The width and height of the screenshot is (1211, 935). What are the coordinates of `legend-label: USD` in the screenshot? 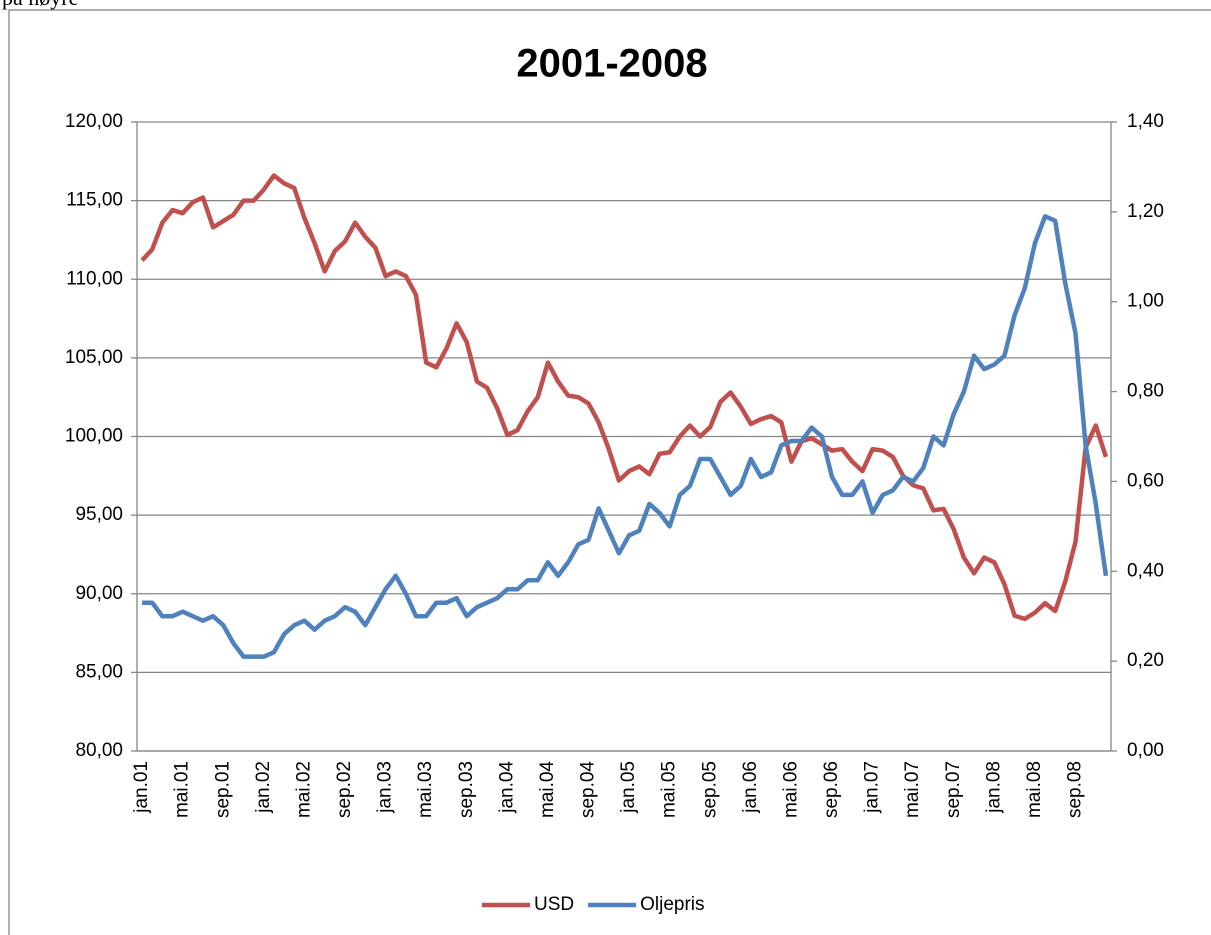 It's located at (554, 904).